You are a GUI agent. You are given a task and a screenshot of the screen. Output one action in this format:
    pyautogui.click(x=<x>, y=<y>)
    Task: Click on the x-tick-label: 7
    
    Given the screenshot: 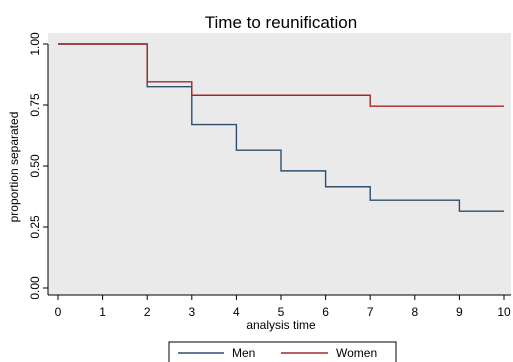 What is the action you would take?
    pyautogui.click(x=370, y=312)
    